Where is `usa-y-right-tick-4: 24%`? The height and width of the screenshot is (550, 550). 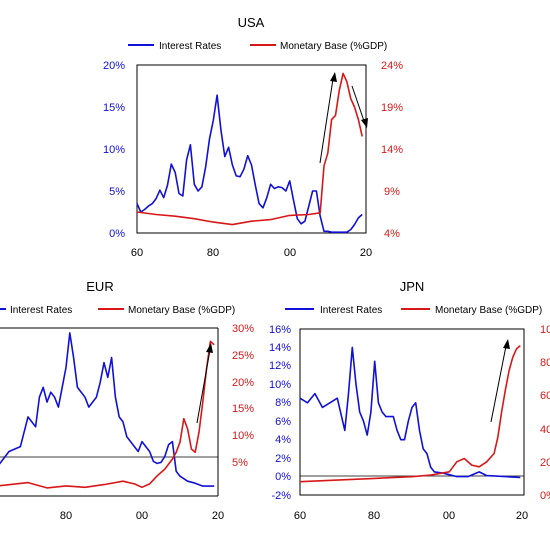 usa-y-right-tick-4: 24% is located at coordinates (392, 66).